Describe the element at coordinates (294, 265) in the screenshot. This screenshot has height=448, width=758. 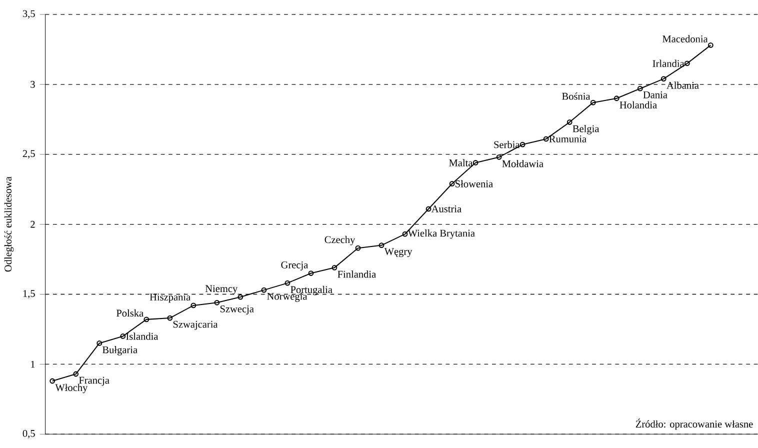
I see `annotation: Grecja` at that location.